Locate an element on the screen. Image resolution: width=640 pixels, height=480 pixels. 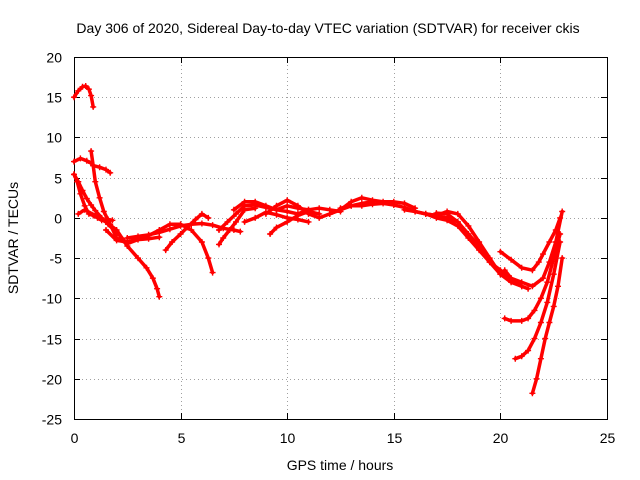
series-arc-h is located at coordinates (184, 230).